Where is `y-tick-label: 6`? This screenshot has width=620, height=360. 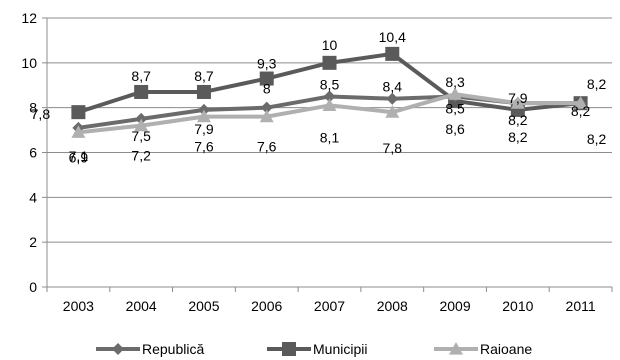
y-tick-label: 6 is located at coordinates (33, 153).